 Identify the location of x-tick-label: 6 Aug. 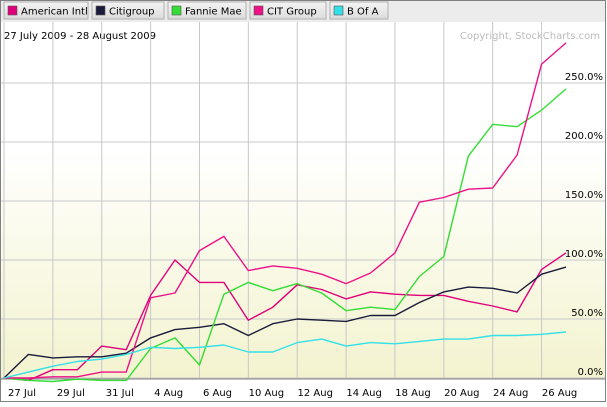
(217, 393).